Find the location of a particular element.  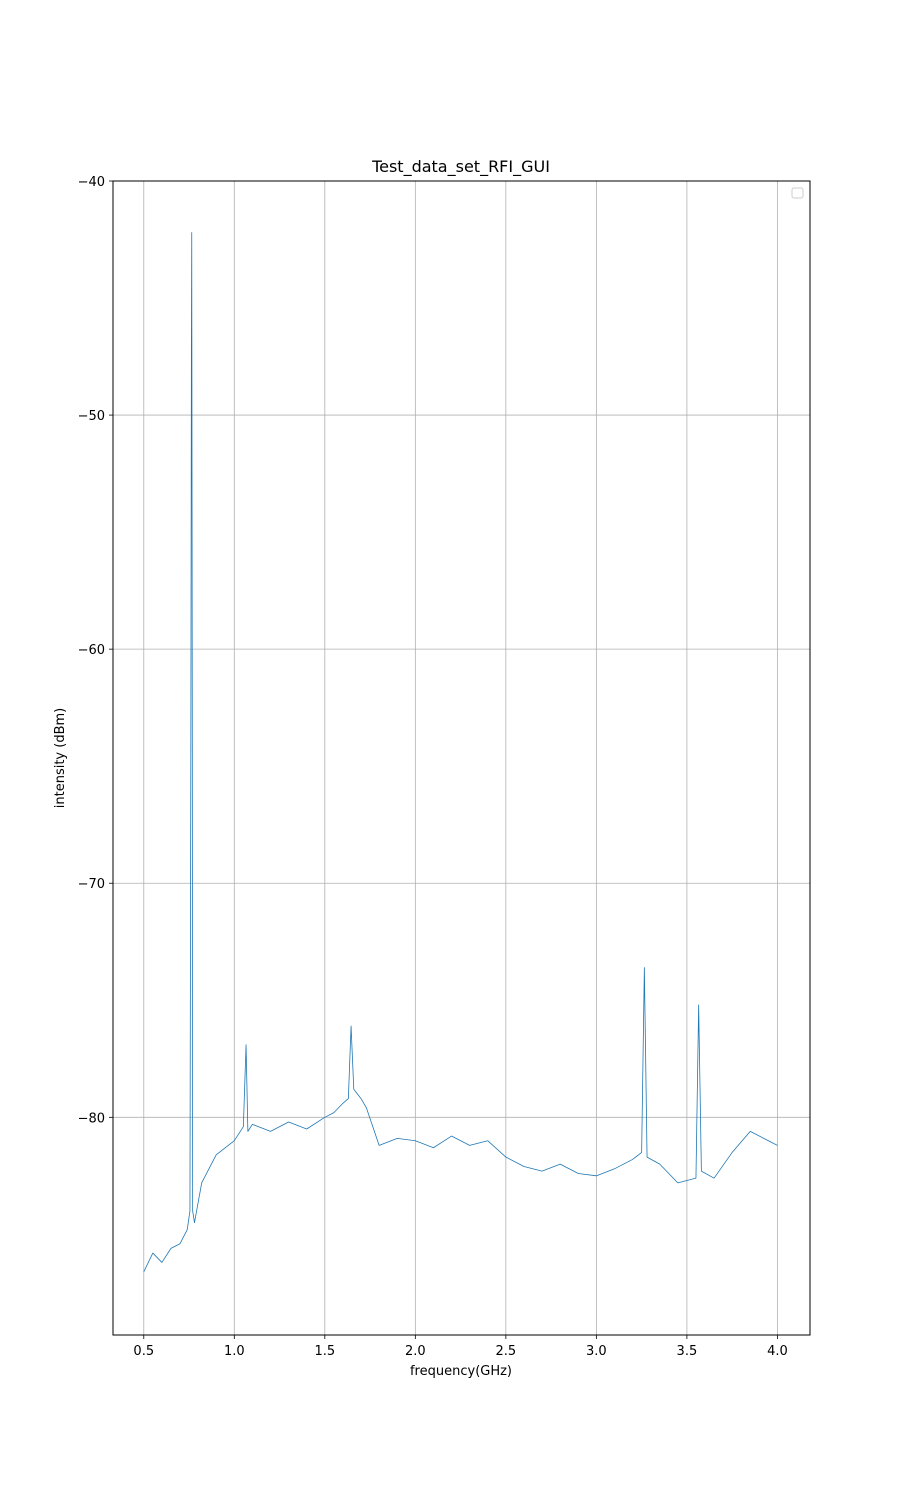

x-tick-label: 4.0 is located at coordinates (777, 1351).